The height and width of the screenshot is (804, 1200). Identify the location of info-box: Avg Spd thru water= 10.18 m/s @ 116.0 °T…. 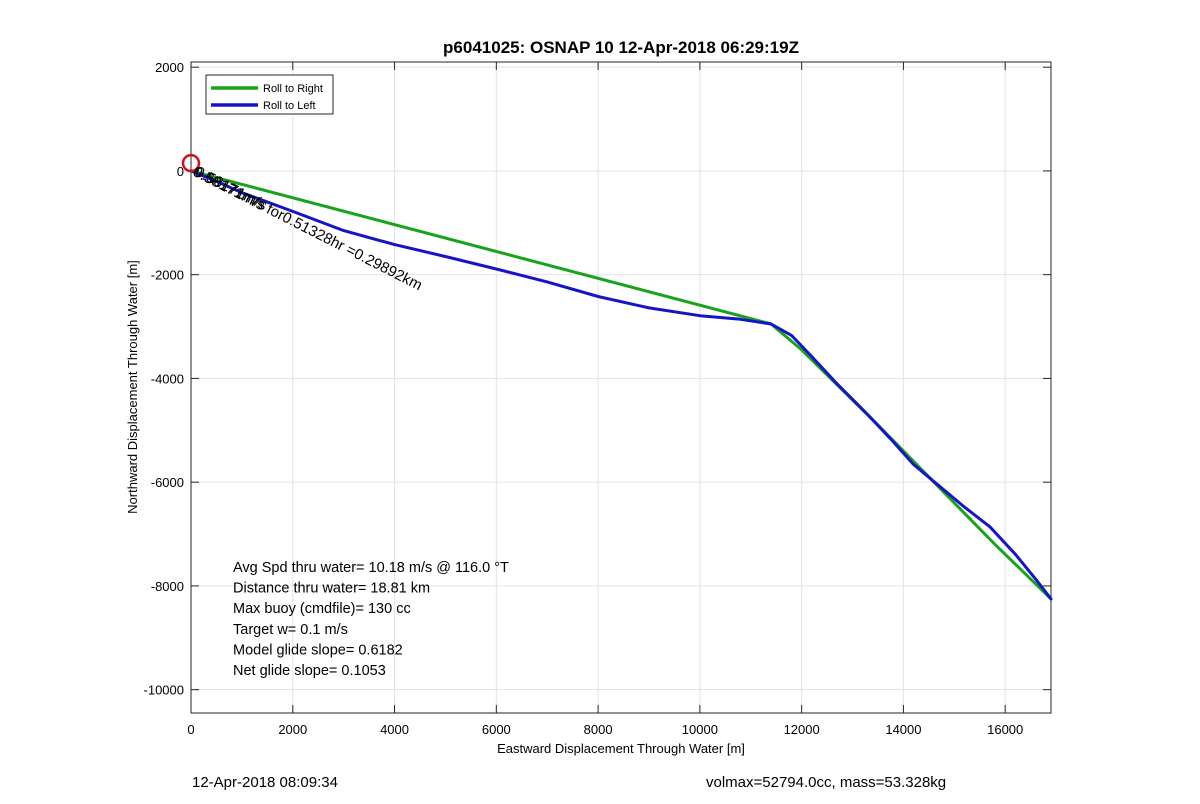
(371, 619).